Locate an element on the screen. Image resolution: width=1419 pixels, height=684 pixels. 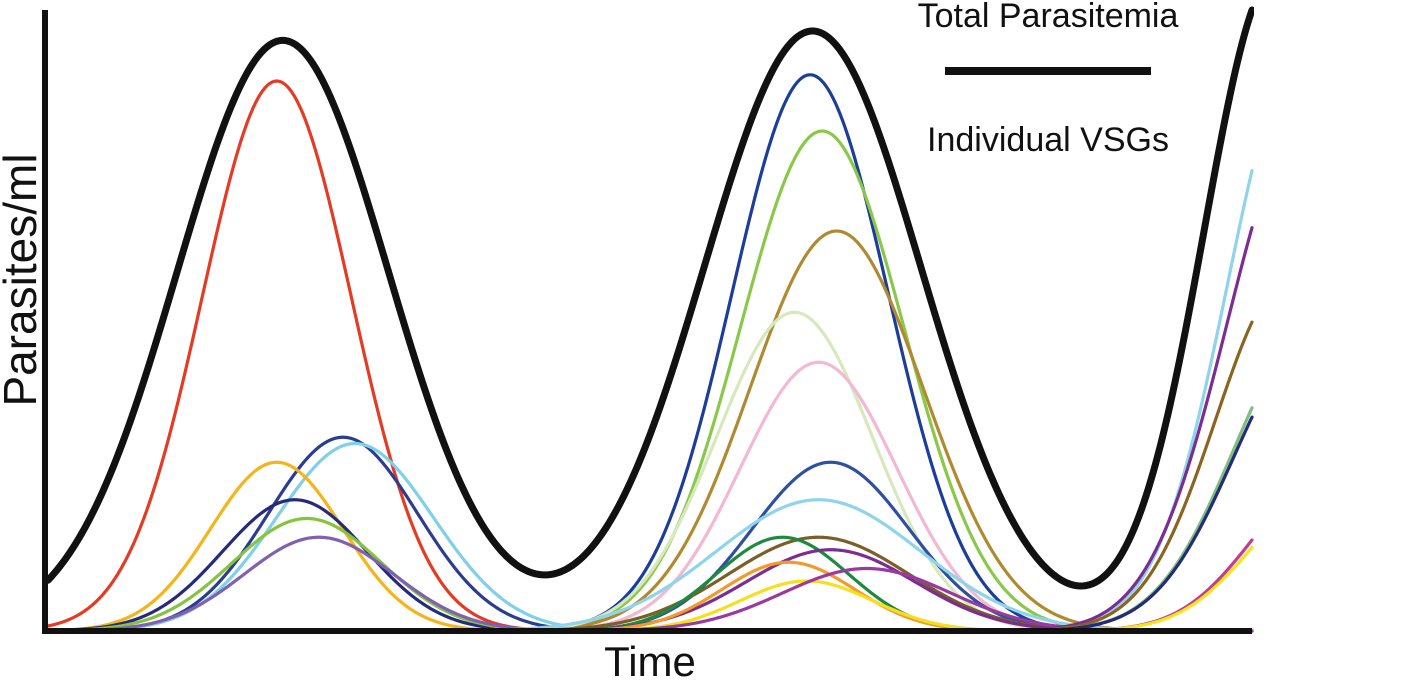
legend: Total Parasitemia Individual VSGs is located at coordinates (1048, 100).